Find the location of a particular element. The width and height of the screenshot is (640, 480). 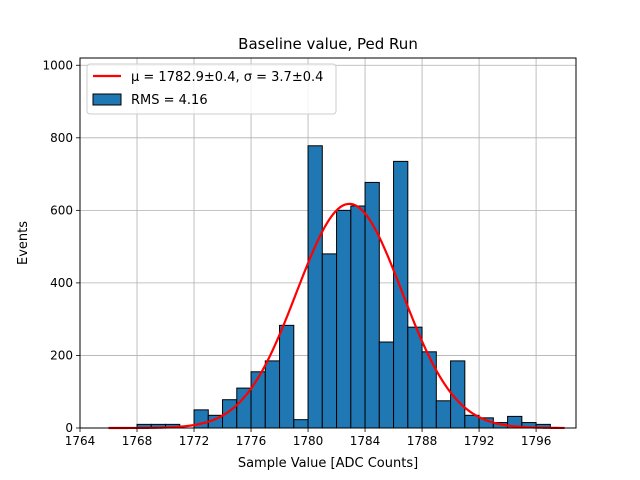

x-tick-label: 1788 is located at coordinates (422, 441).